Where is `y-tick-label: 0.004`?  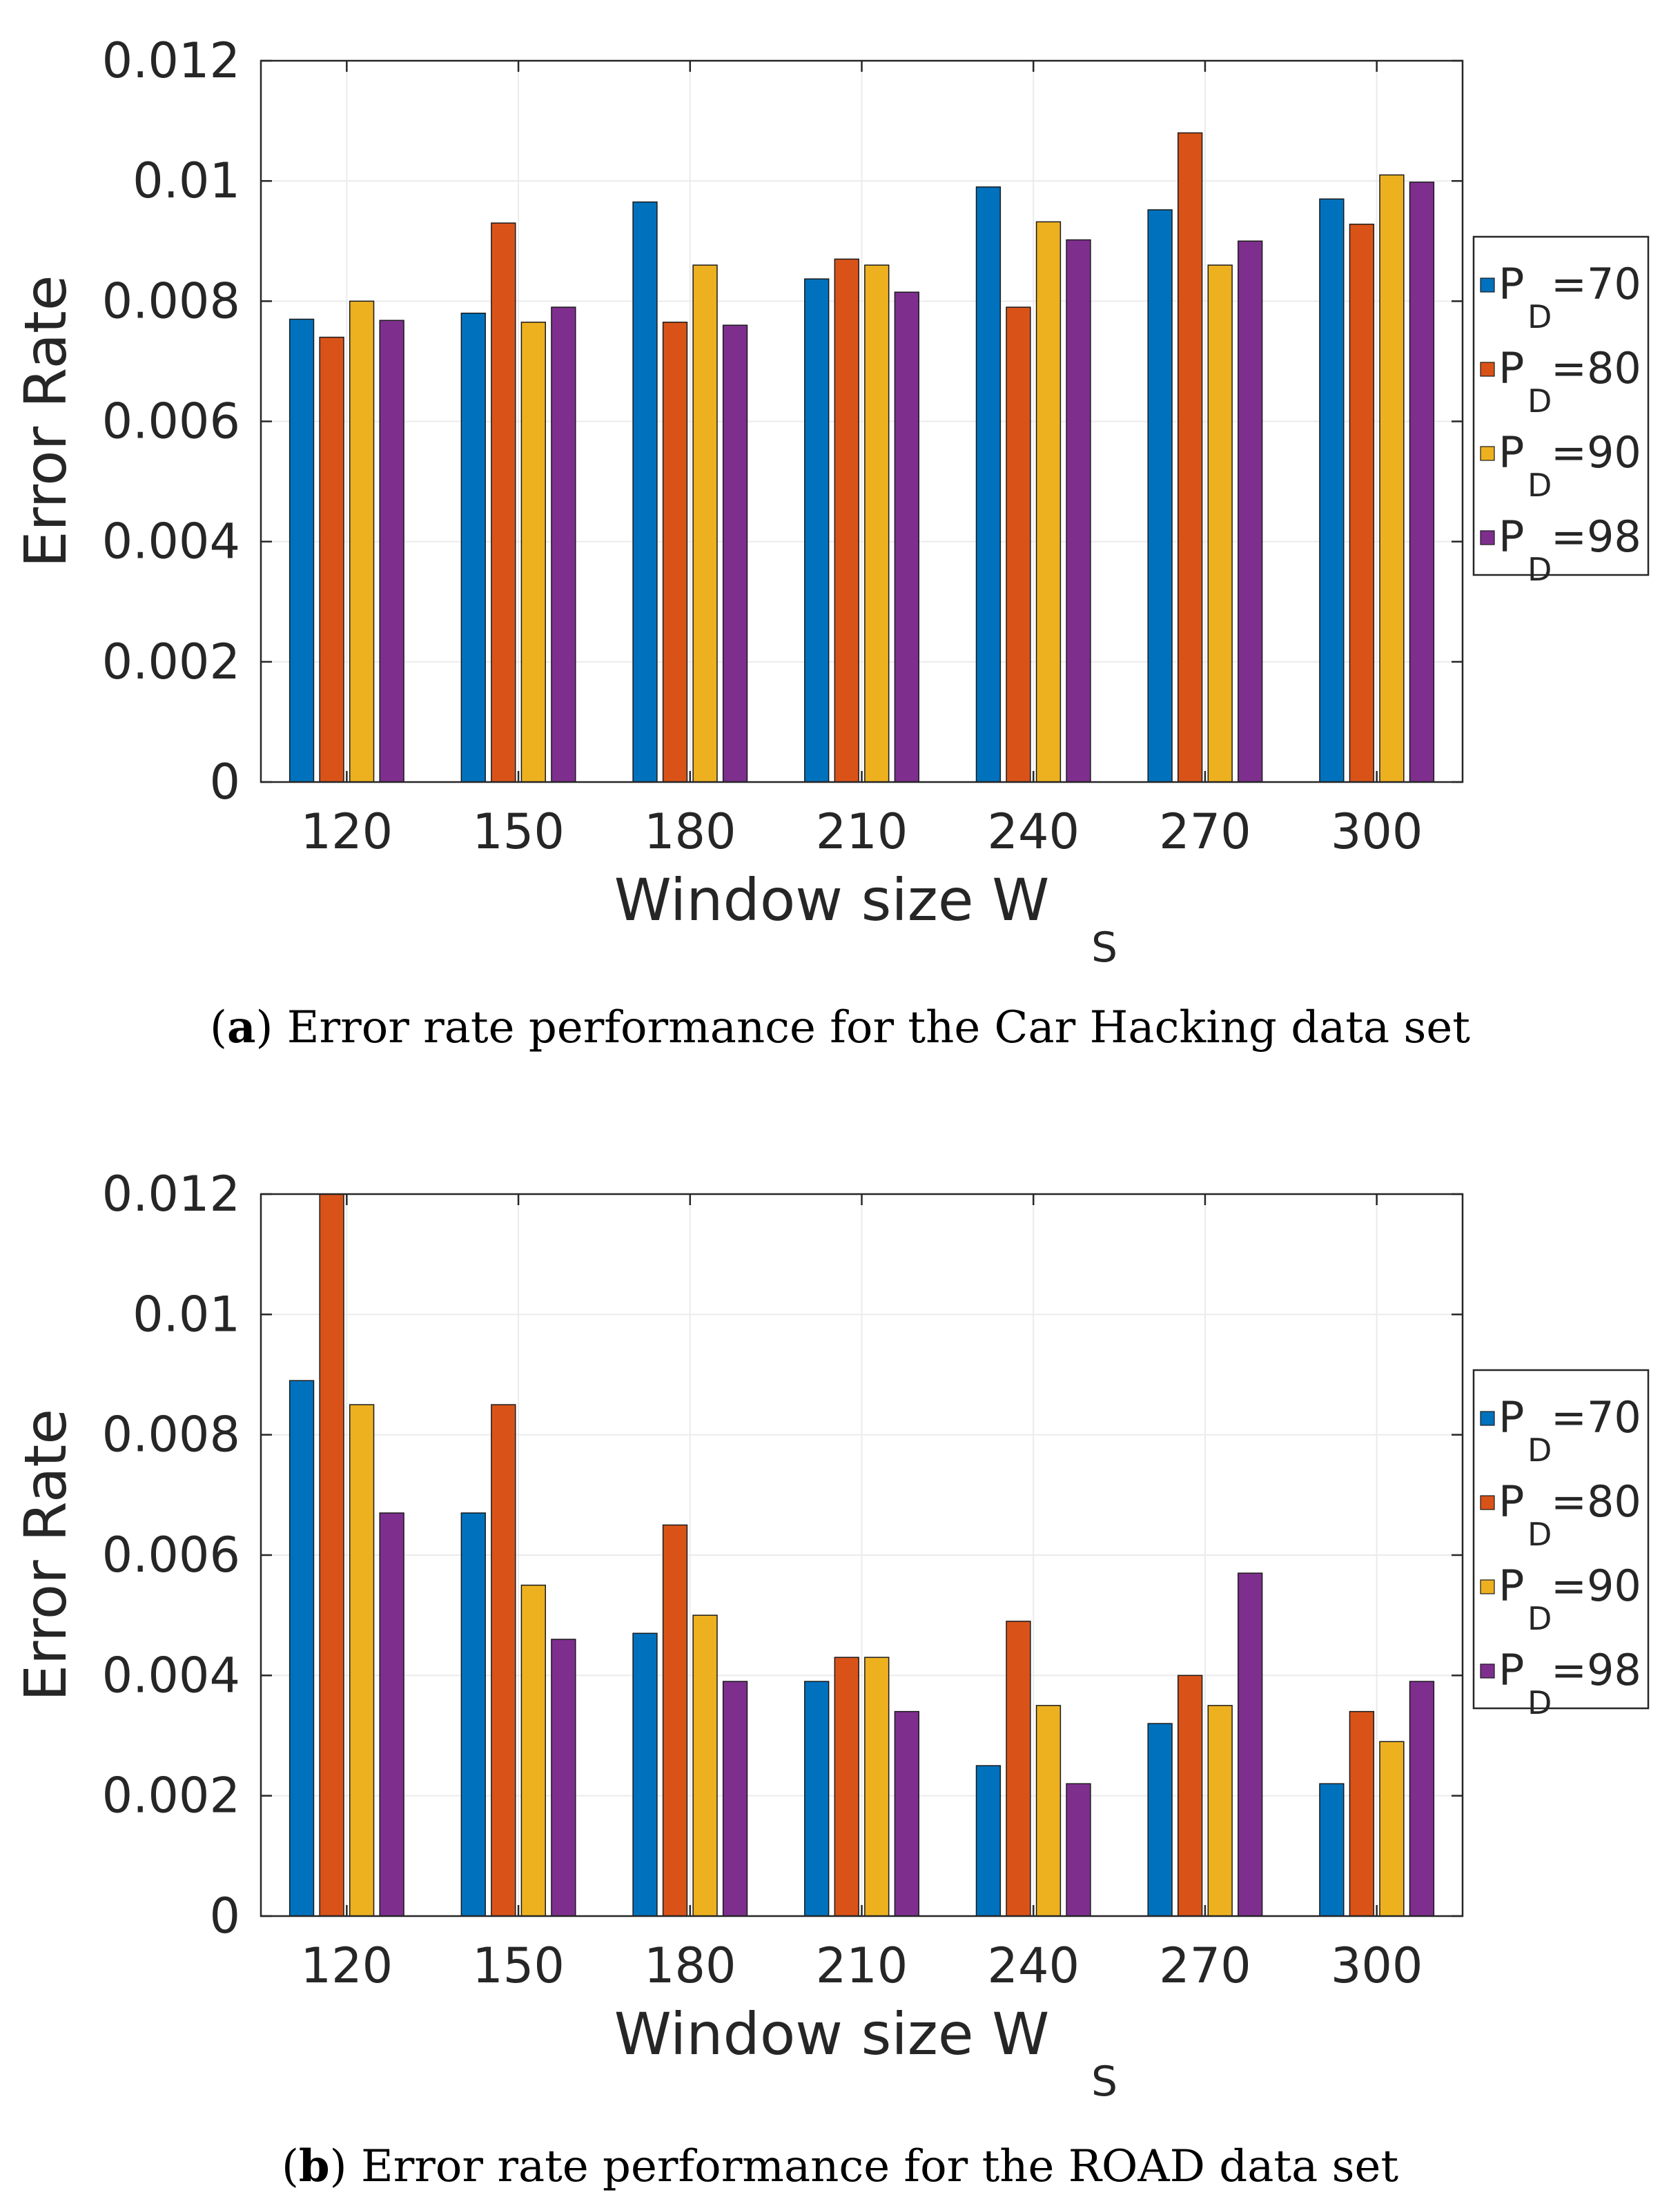 y-tick-label: 0.004 is located at coordinates (171, 542).